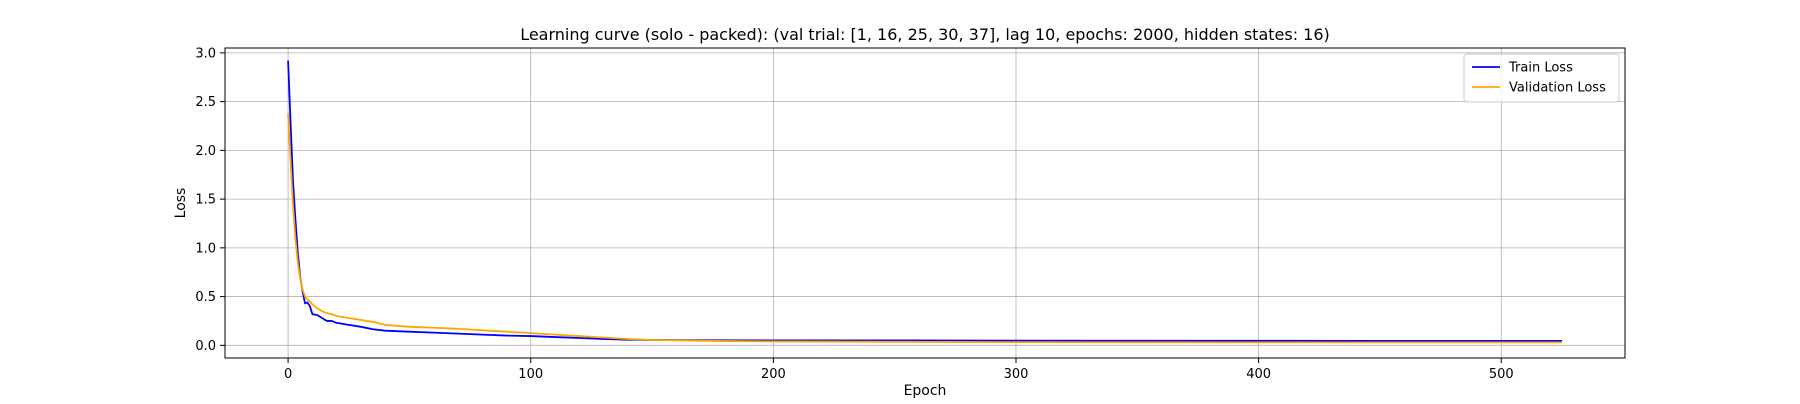 This screenshot has height=404, width=1800. I want to click on x-tick-label: 300, so click(1016, 374).